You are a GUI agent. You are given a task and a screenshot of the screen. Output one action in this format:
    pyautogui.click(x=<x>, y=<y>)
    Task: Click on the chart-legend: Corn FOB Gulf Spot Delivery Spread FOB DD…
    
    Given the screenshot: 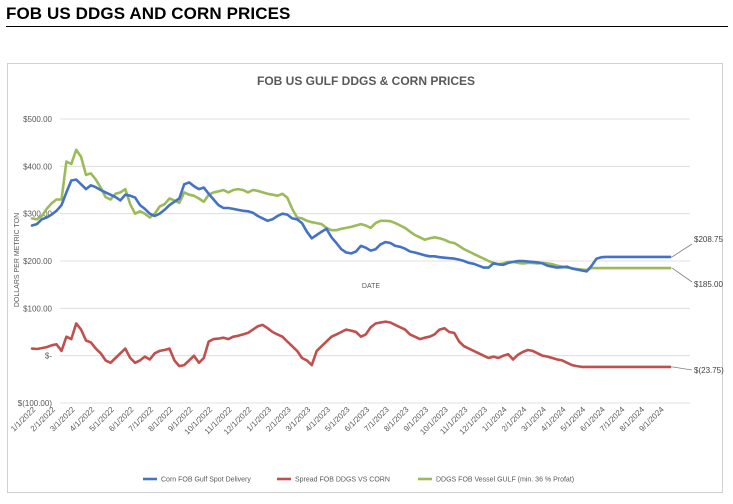 What is the action you would take?
    pyautogui.click(x=358, y=480)
    